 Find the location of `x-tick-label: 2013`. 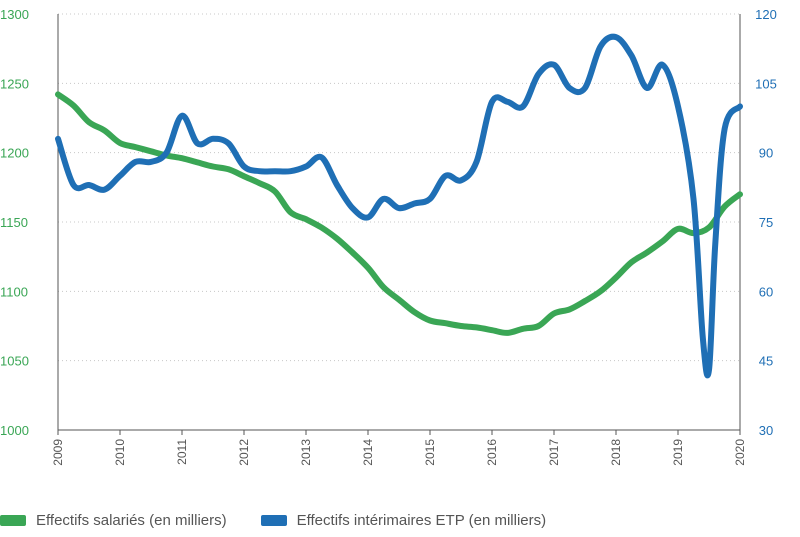

x-tick-label: 2013 is located at coordinates (306, 452).